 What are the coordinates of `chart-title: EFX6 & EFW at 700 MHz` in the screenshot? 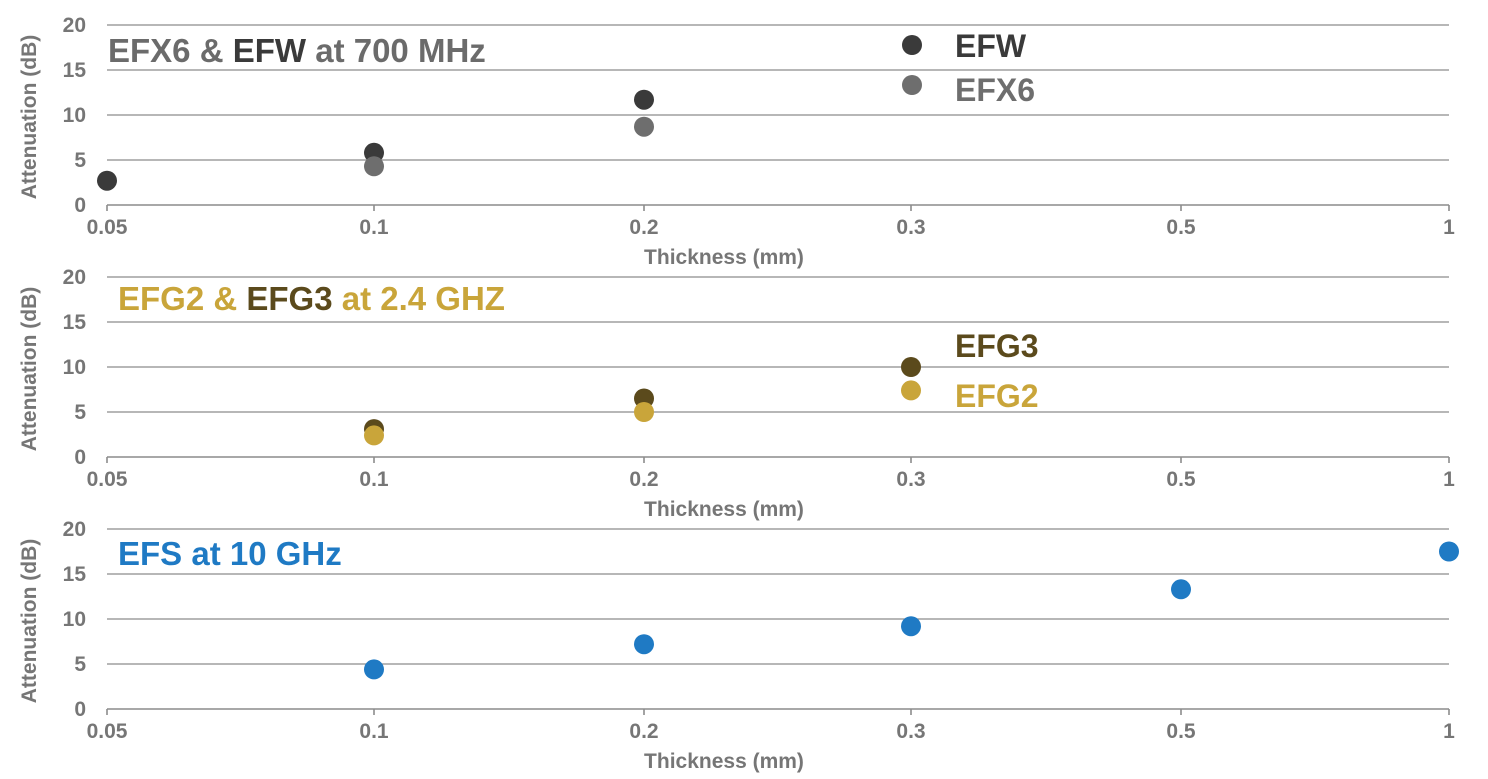 It's located at (297, 50).